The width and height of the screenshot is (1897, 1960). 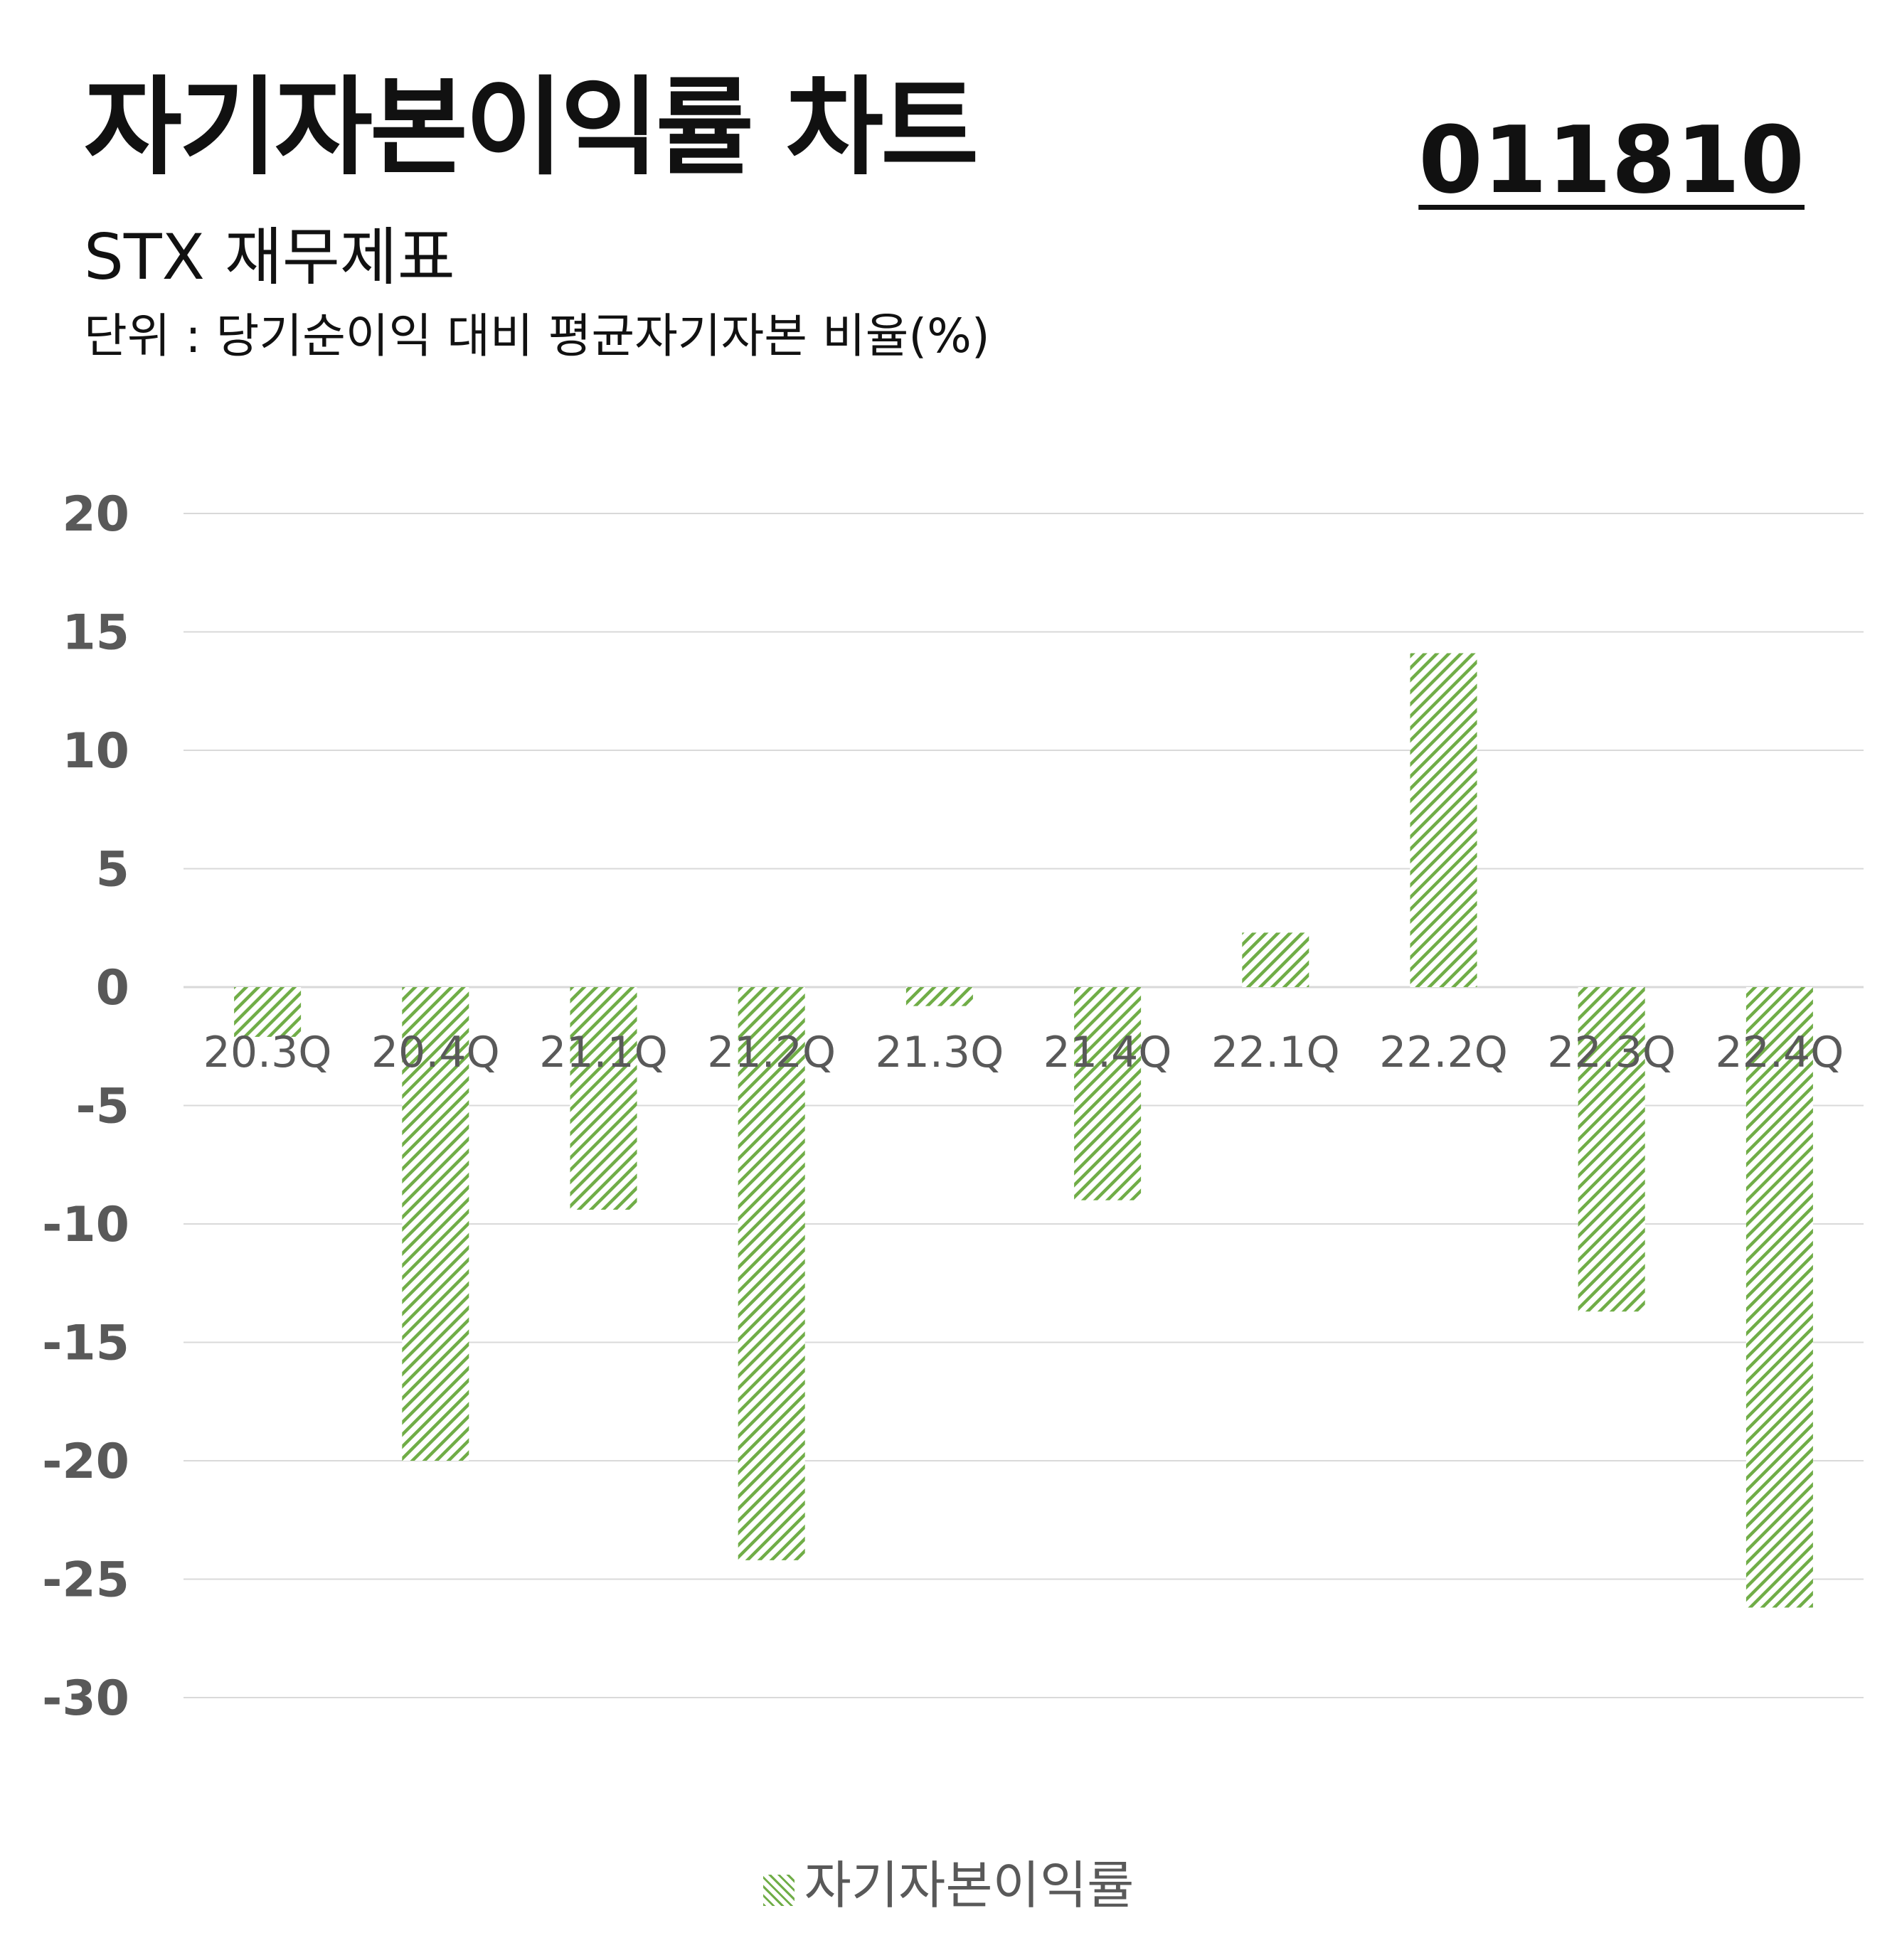 I want to click on legend: 자기자본이익률, so click(x=948, y=1885).